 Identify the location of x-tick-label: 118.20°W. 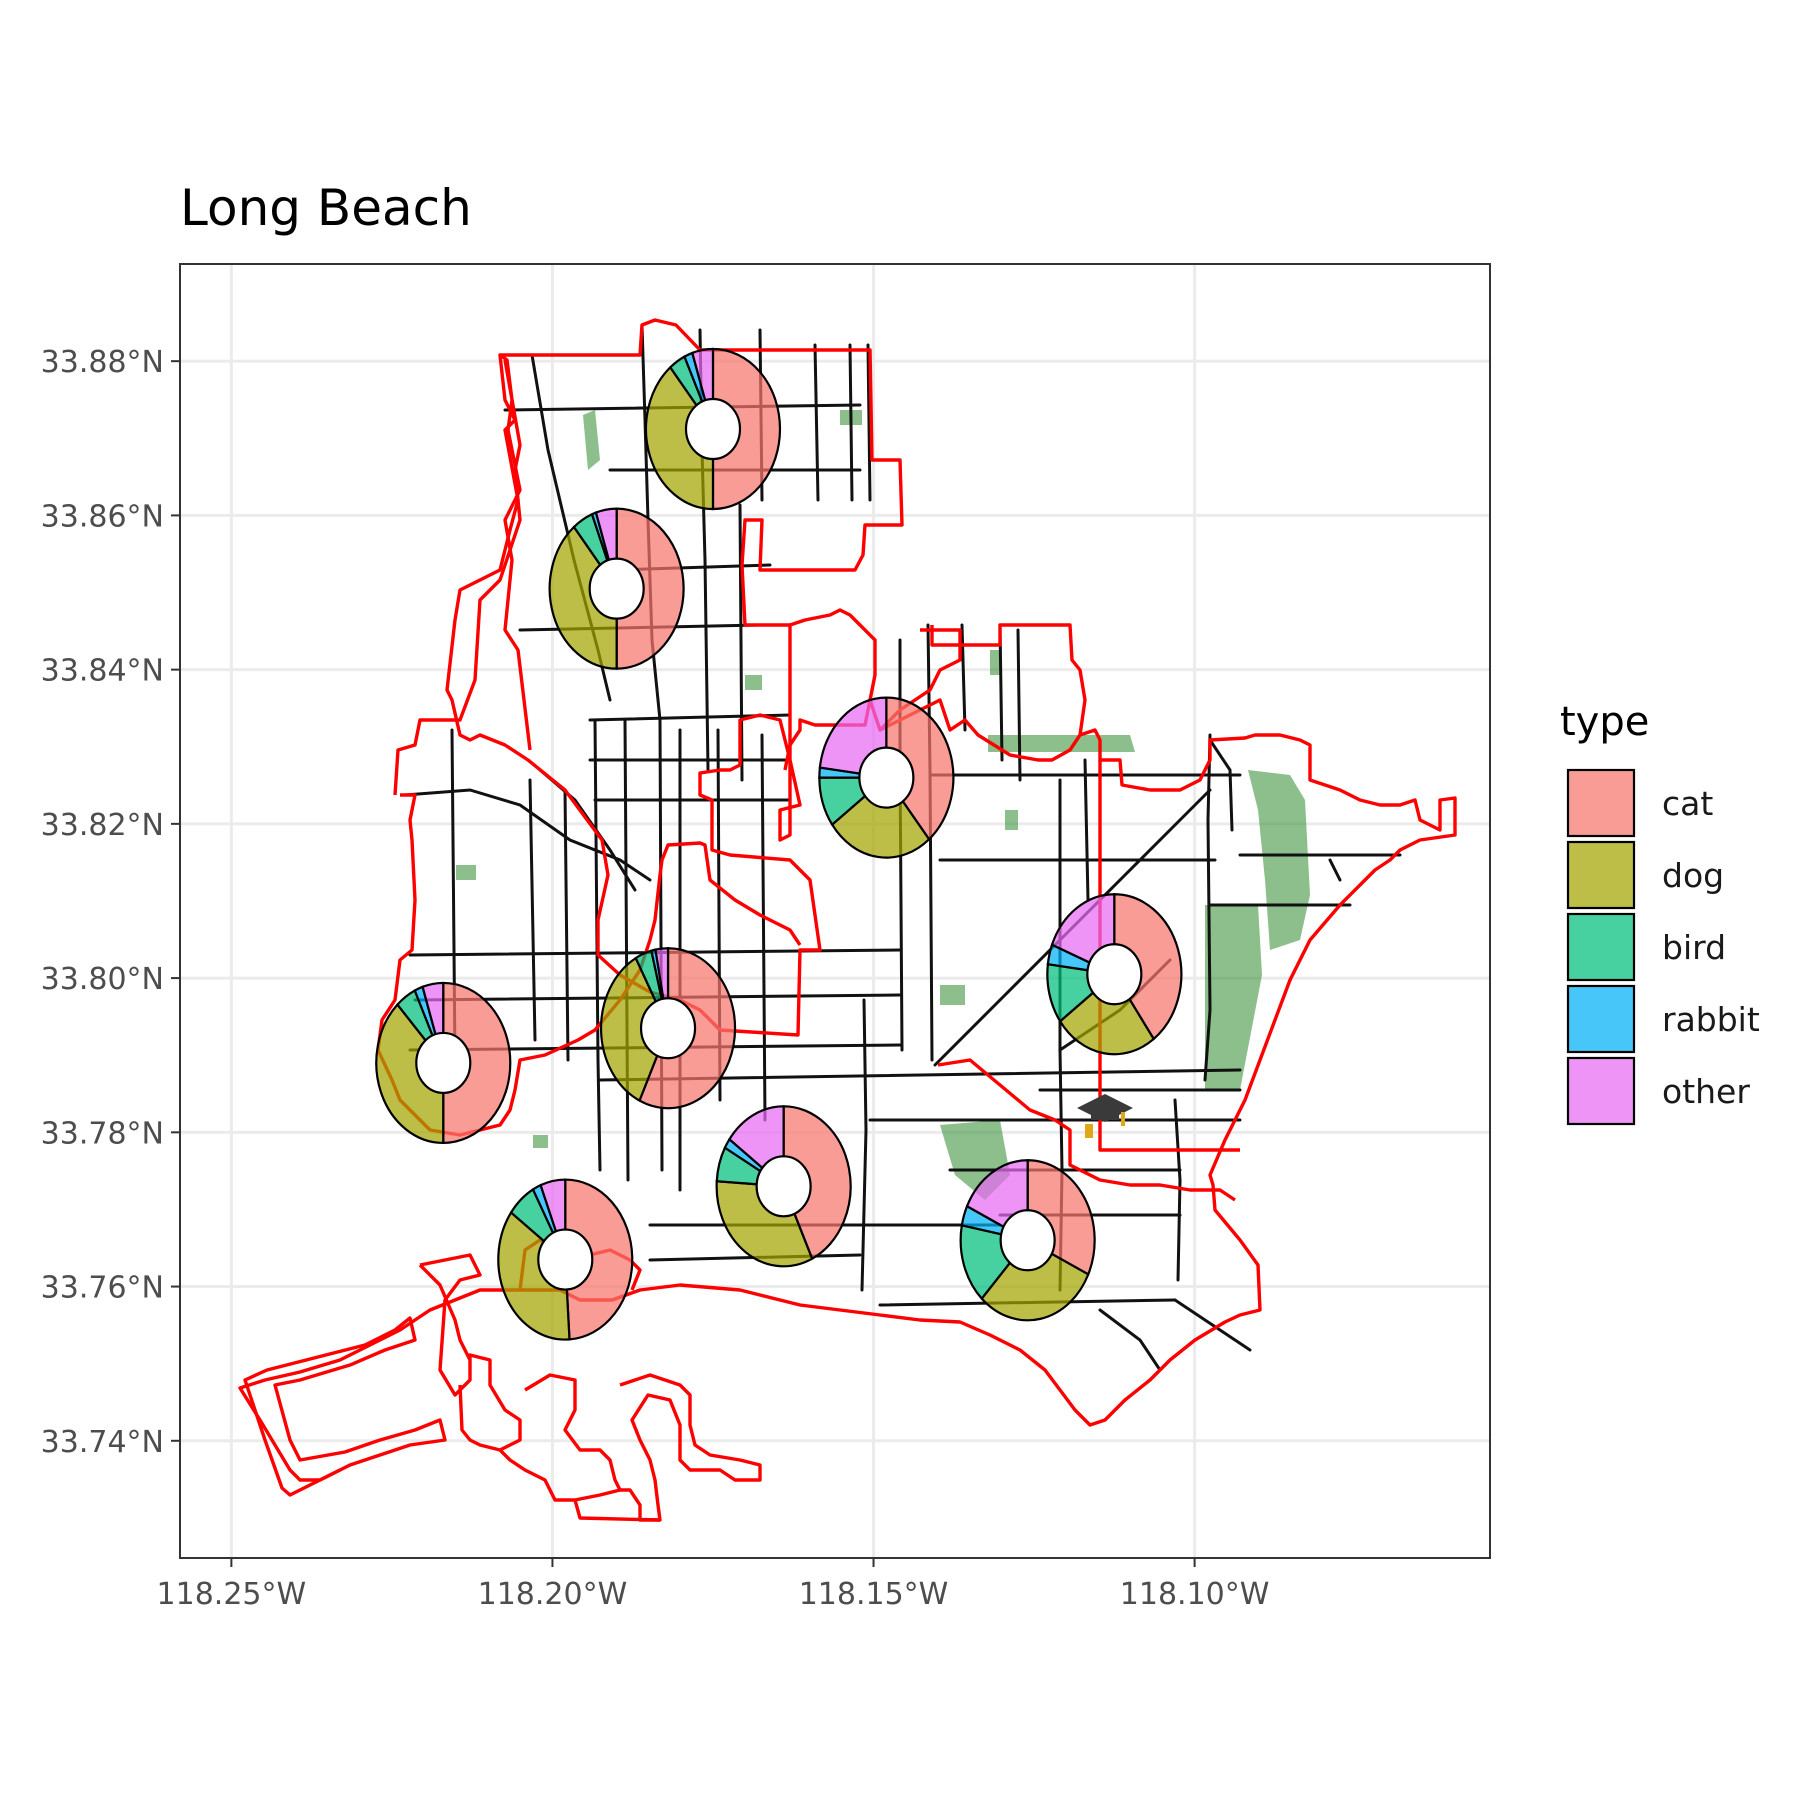
(553, 1594).